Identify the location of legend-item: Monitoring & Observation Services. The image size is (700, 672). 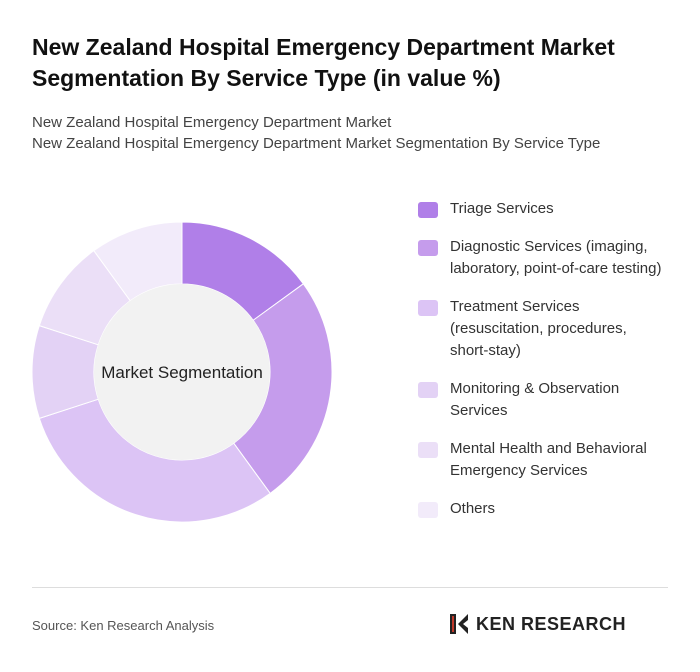
(543, 400).